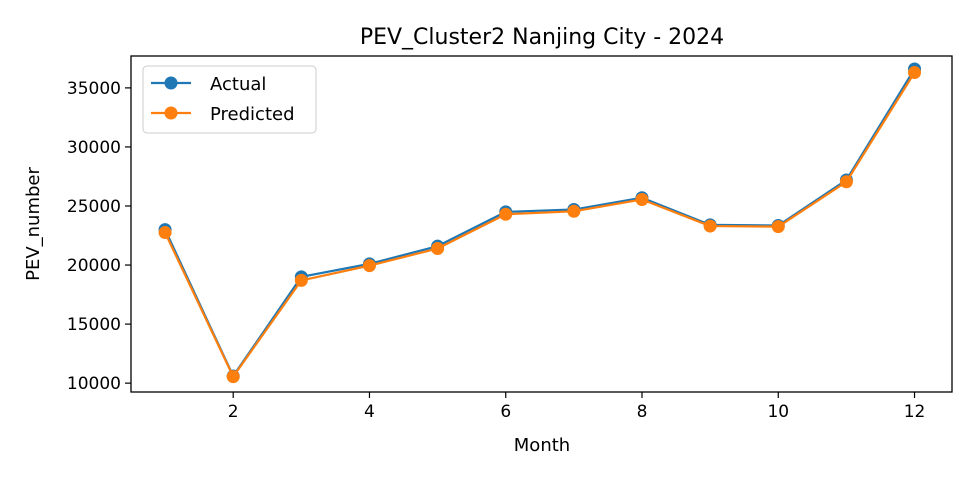 The width and height of the screenshot is (975, 480). I want to click on y-tick-label: 10000, so click(94, 384).